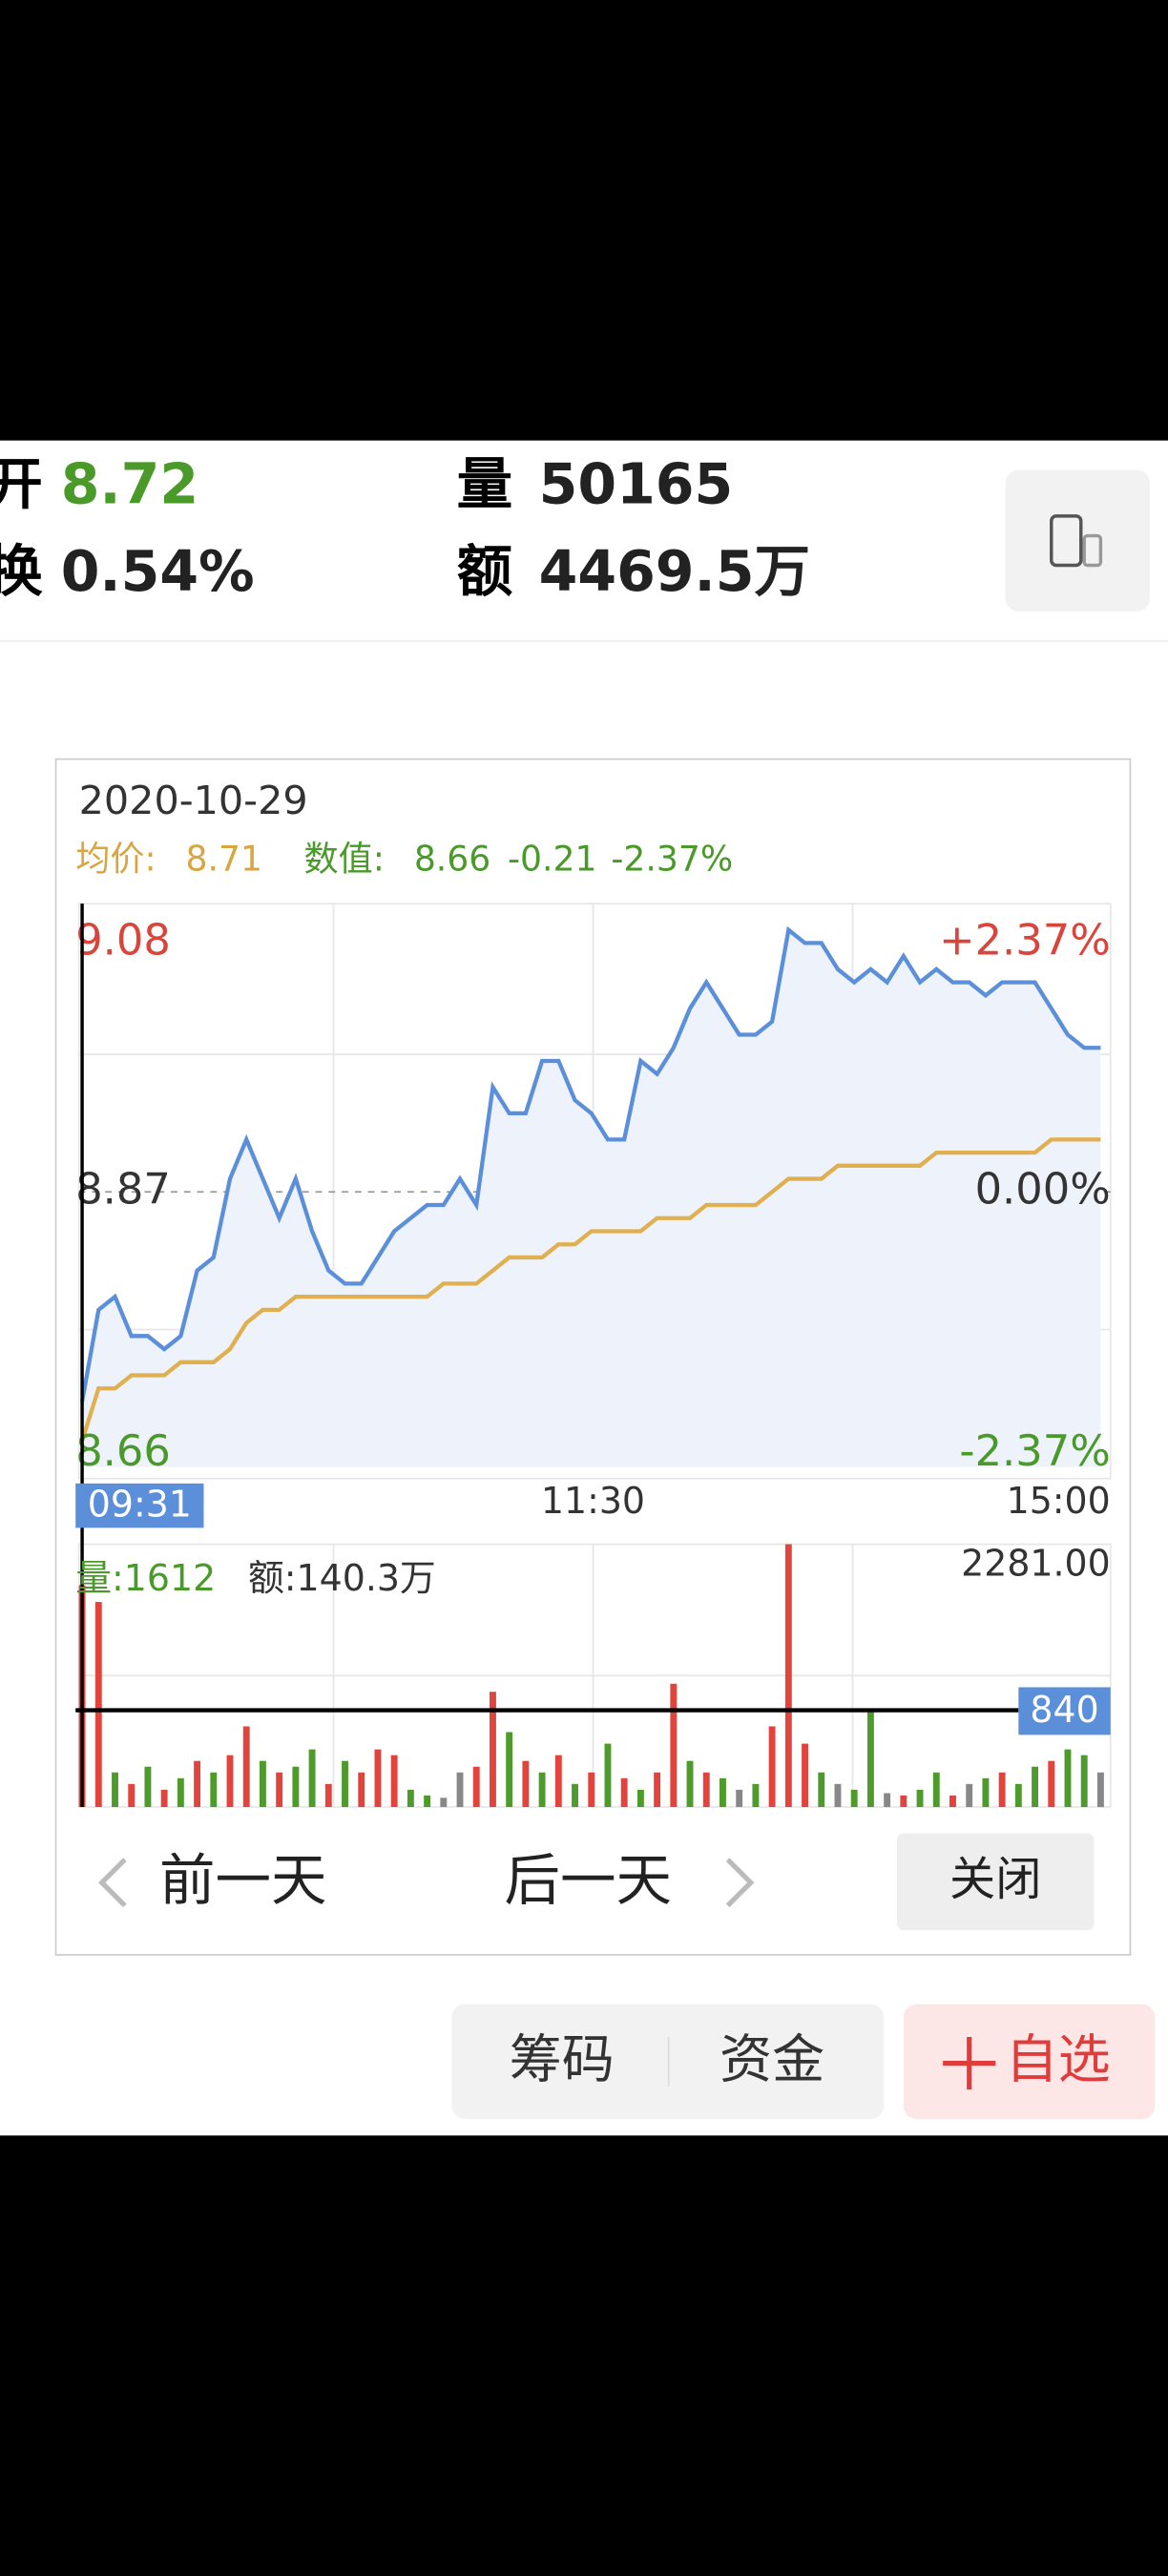  I want to click on cursor-time-box, so click(139, 1505).